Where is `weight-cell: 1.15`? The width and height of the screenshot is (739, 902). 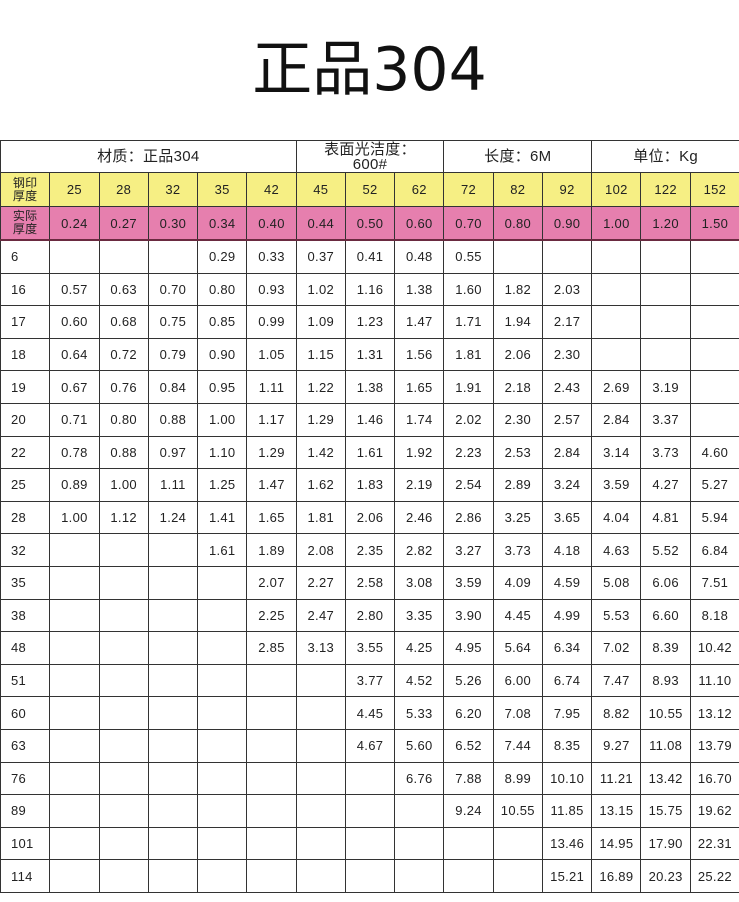 weight-cell: 1.15 is located at coordinates (320, 354).